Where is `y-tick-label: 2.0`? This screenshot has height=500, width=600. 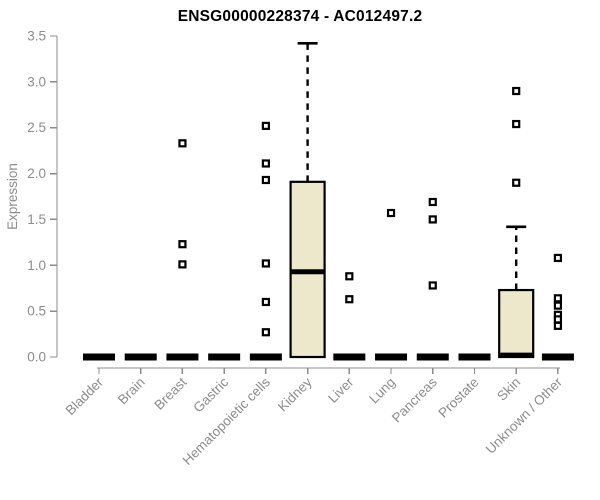 y-tick-label: 2.0 is located at coordinates (36, 173).